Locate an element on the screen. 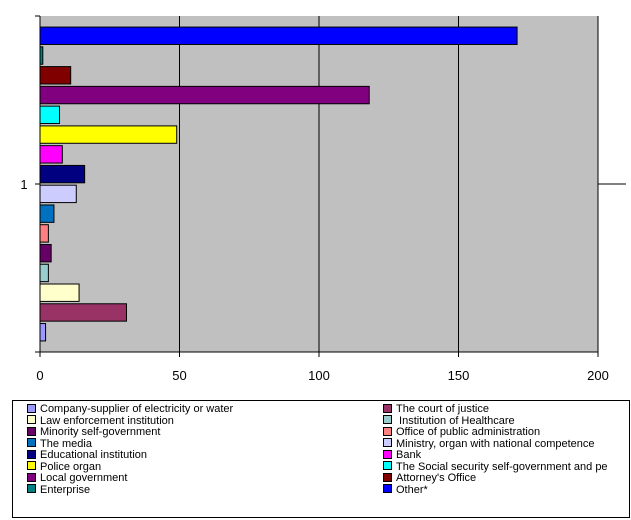  legend-item-14: Enterprise is located at coordinates (58, 490).